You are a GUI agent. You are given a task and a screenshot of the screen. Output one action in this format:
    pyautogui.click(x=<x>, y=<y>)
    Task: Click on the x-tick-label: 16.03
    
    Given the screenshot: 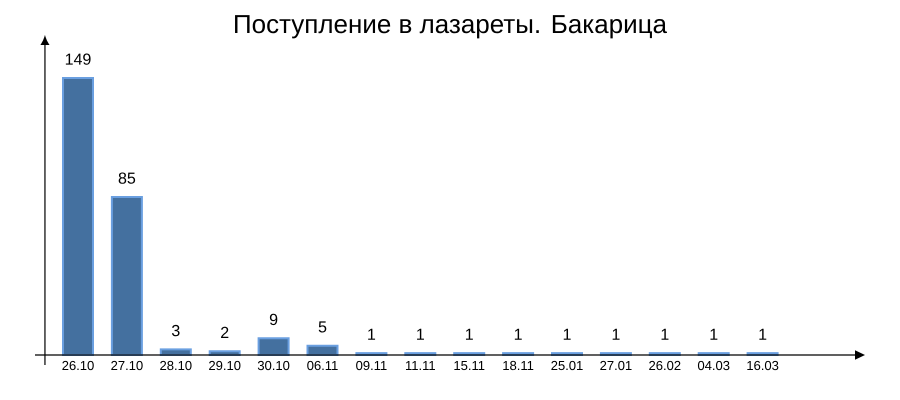 What is the action you would take?
    pyautogui.click(x=762, y=365)
    